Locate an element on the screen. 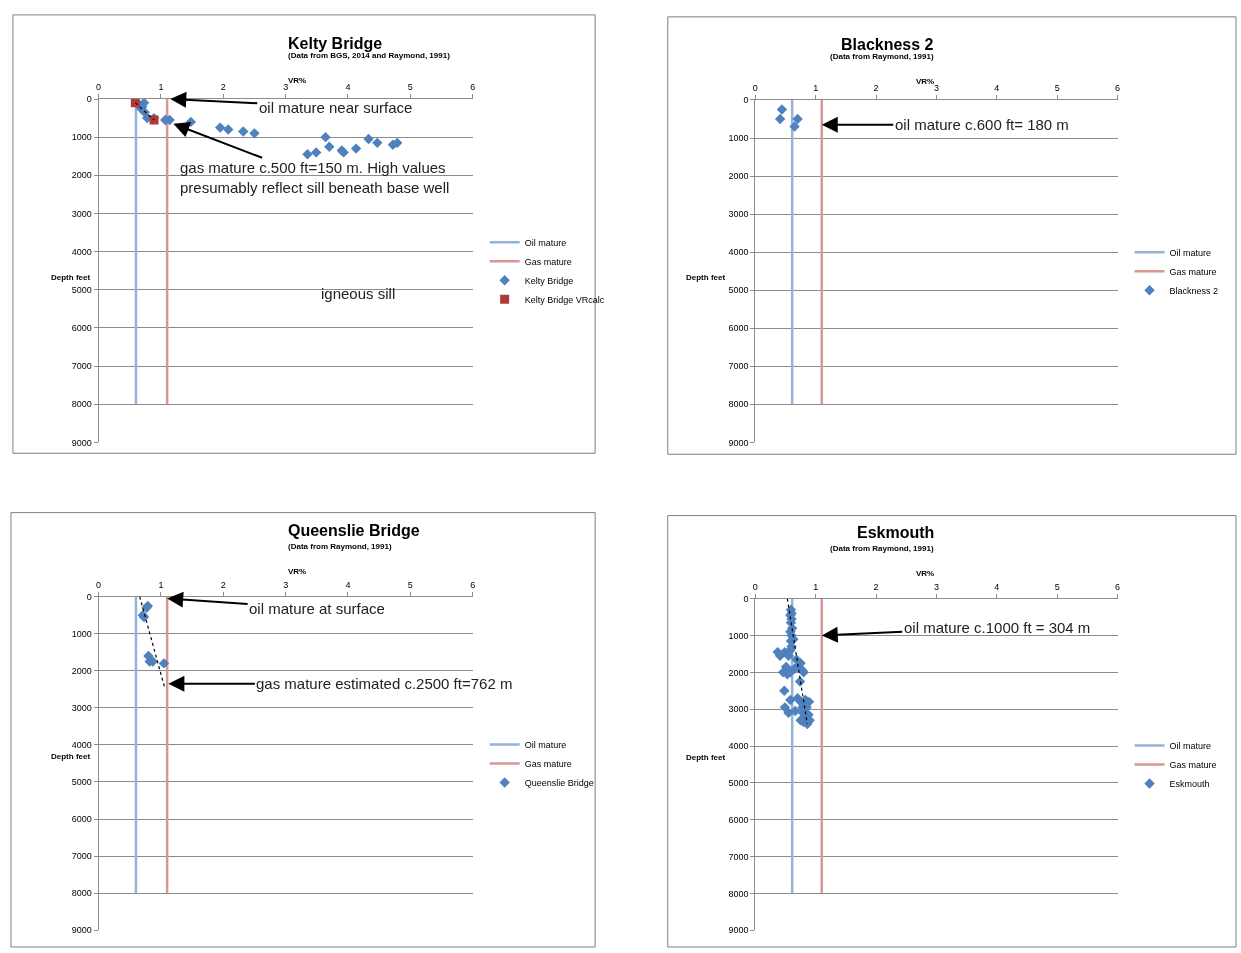 Image resolution: width=1241 pixels, height=953 pixels. legend-label: Eskmouth is located at coordinates (1189, 783).